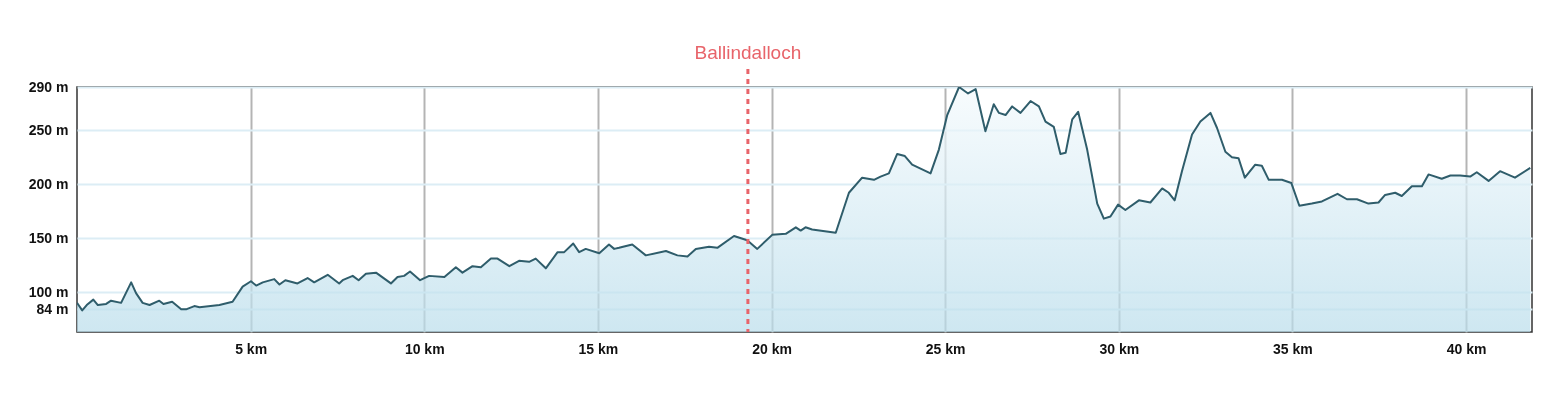  Describe the element at coordinates (48, 291) in the screenshot. I see `y-tick-label: 100 m` at that location.